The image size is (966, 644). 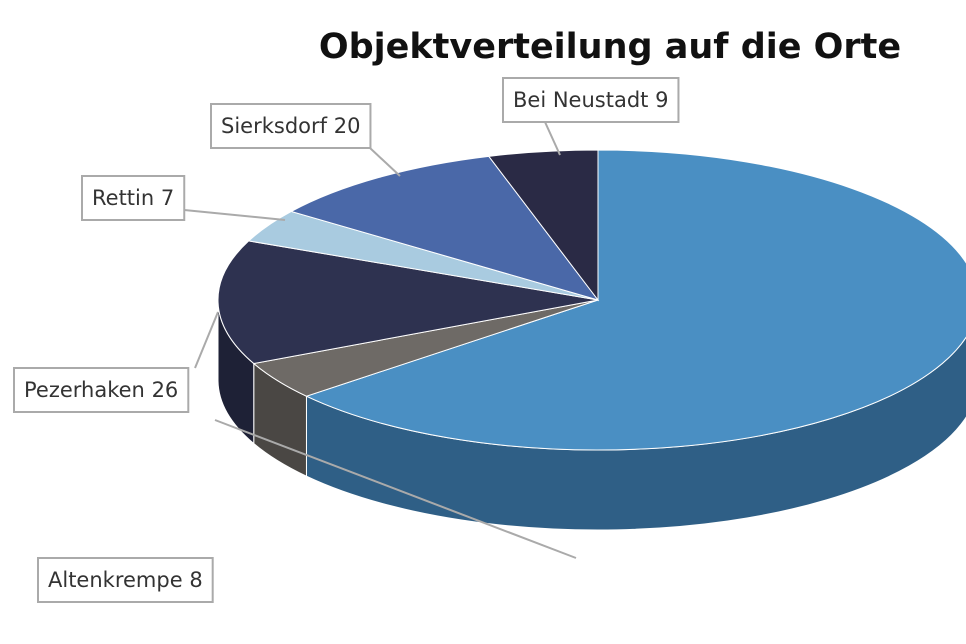 I want to click on data-label-category: Bei Neustadt, so click(x=580, y=100).